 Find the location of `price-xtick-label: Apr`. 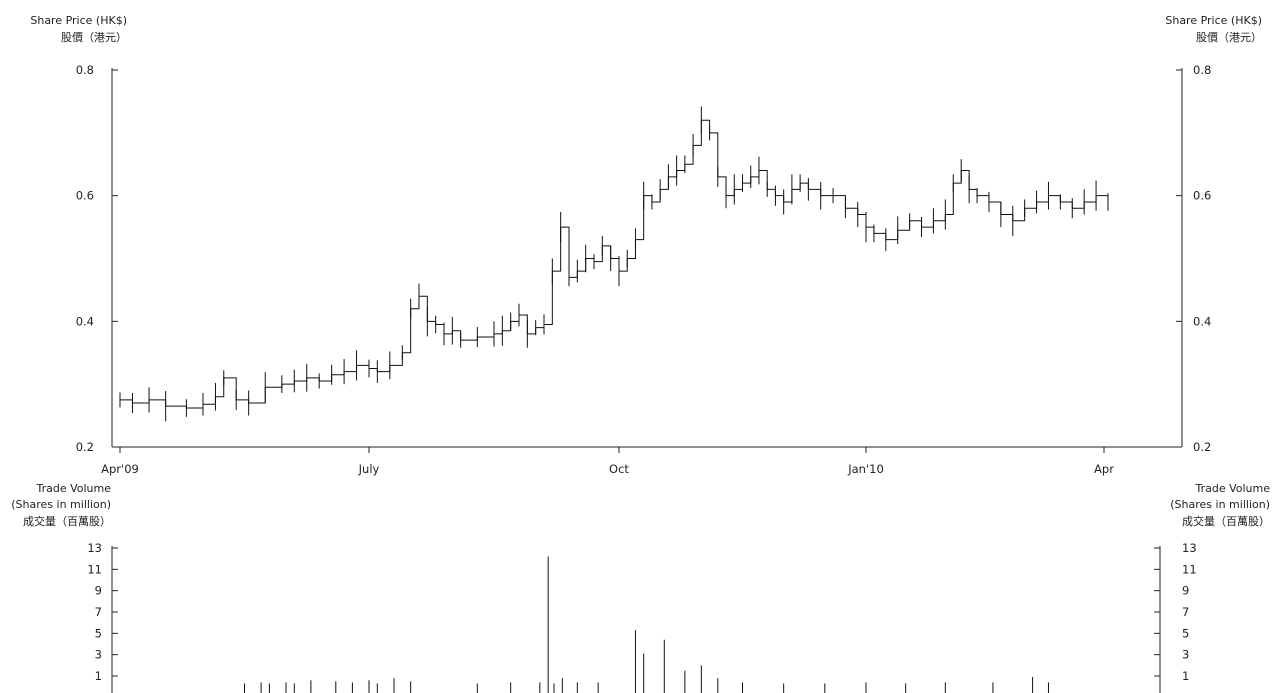

price-xtick-label: Apr is located at coordinates (1104, 469).